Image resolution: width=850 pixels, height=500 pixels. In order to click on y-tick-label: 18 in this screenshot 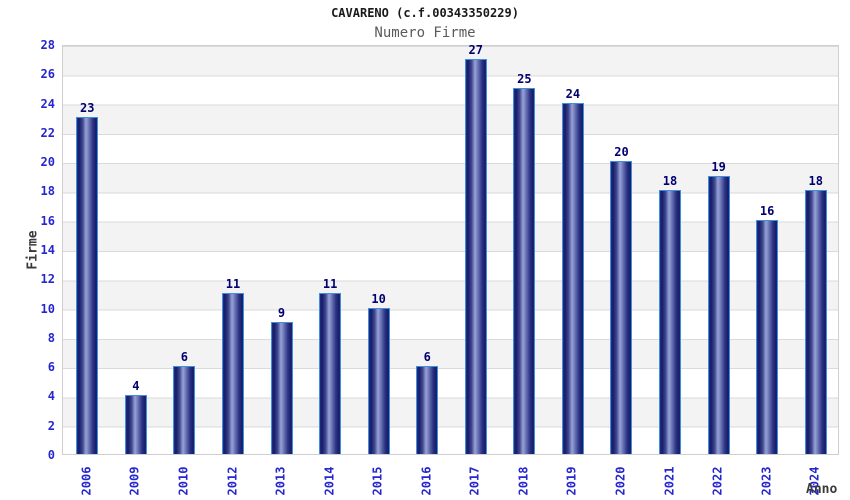, I will do `click(47, 191)`.